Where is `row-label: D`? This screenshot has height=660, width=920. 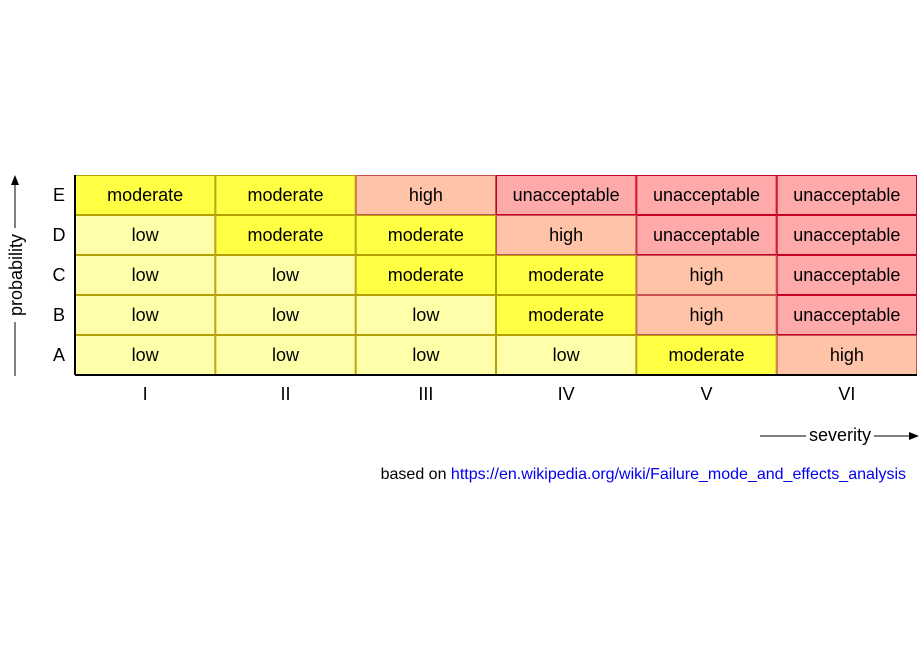
row-label: D is located at coordinates (59, 235).